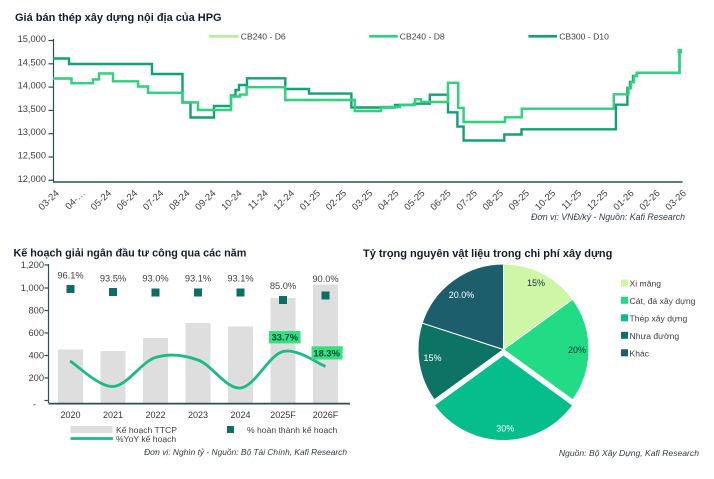  I want to click on svg-text:Nguồn: Bộ Xây Dựng, Kafi Resea: Nguồn: Bộ Xây Dựng, Kafi Research, so click(629, 453).